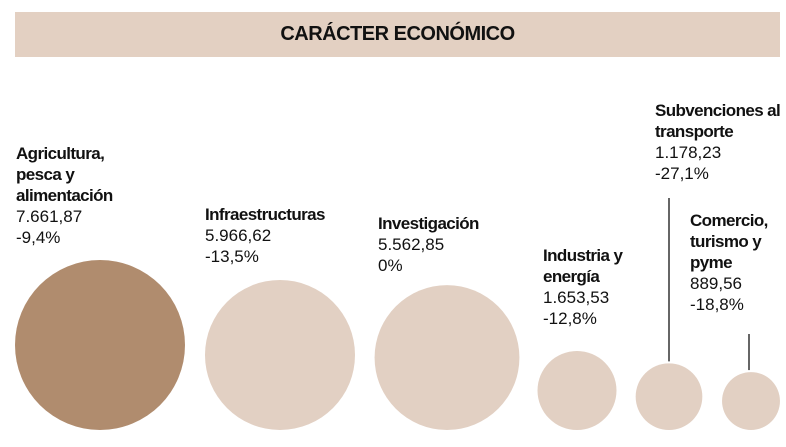 The width and height of the screenshot is (786, 447). Describe the element at coordinates (64, 174) in the screenshot. I see `category-name: Agricultura, pesca y alimentación` at that location.